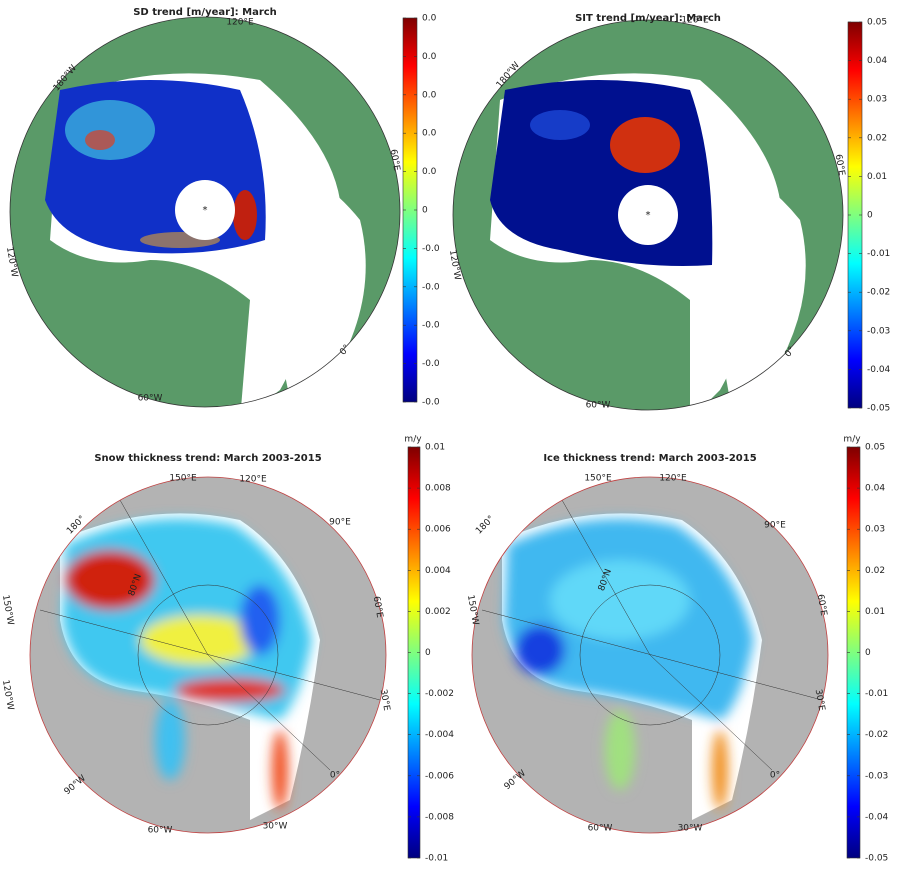 Image resolution: width=914 pixels, height=869 pixels. What do you see at coordinates (439, 817) in the screenshot?
I see `colorbar-tick-label: -0.008` at bounding box center [439, 817].